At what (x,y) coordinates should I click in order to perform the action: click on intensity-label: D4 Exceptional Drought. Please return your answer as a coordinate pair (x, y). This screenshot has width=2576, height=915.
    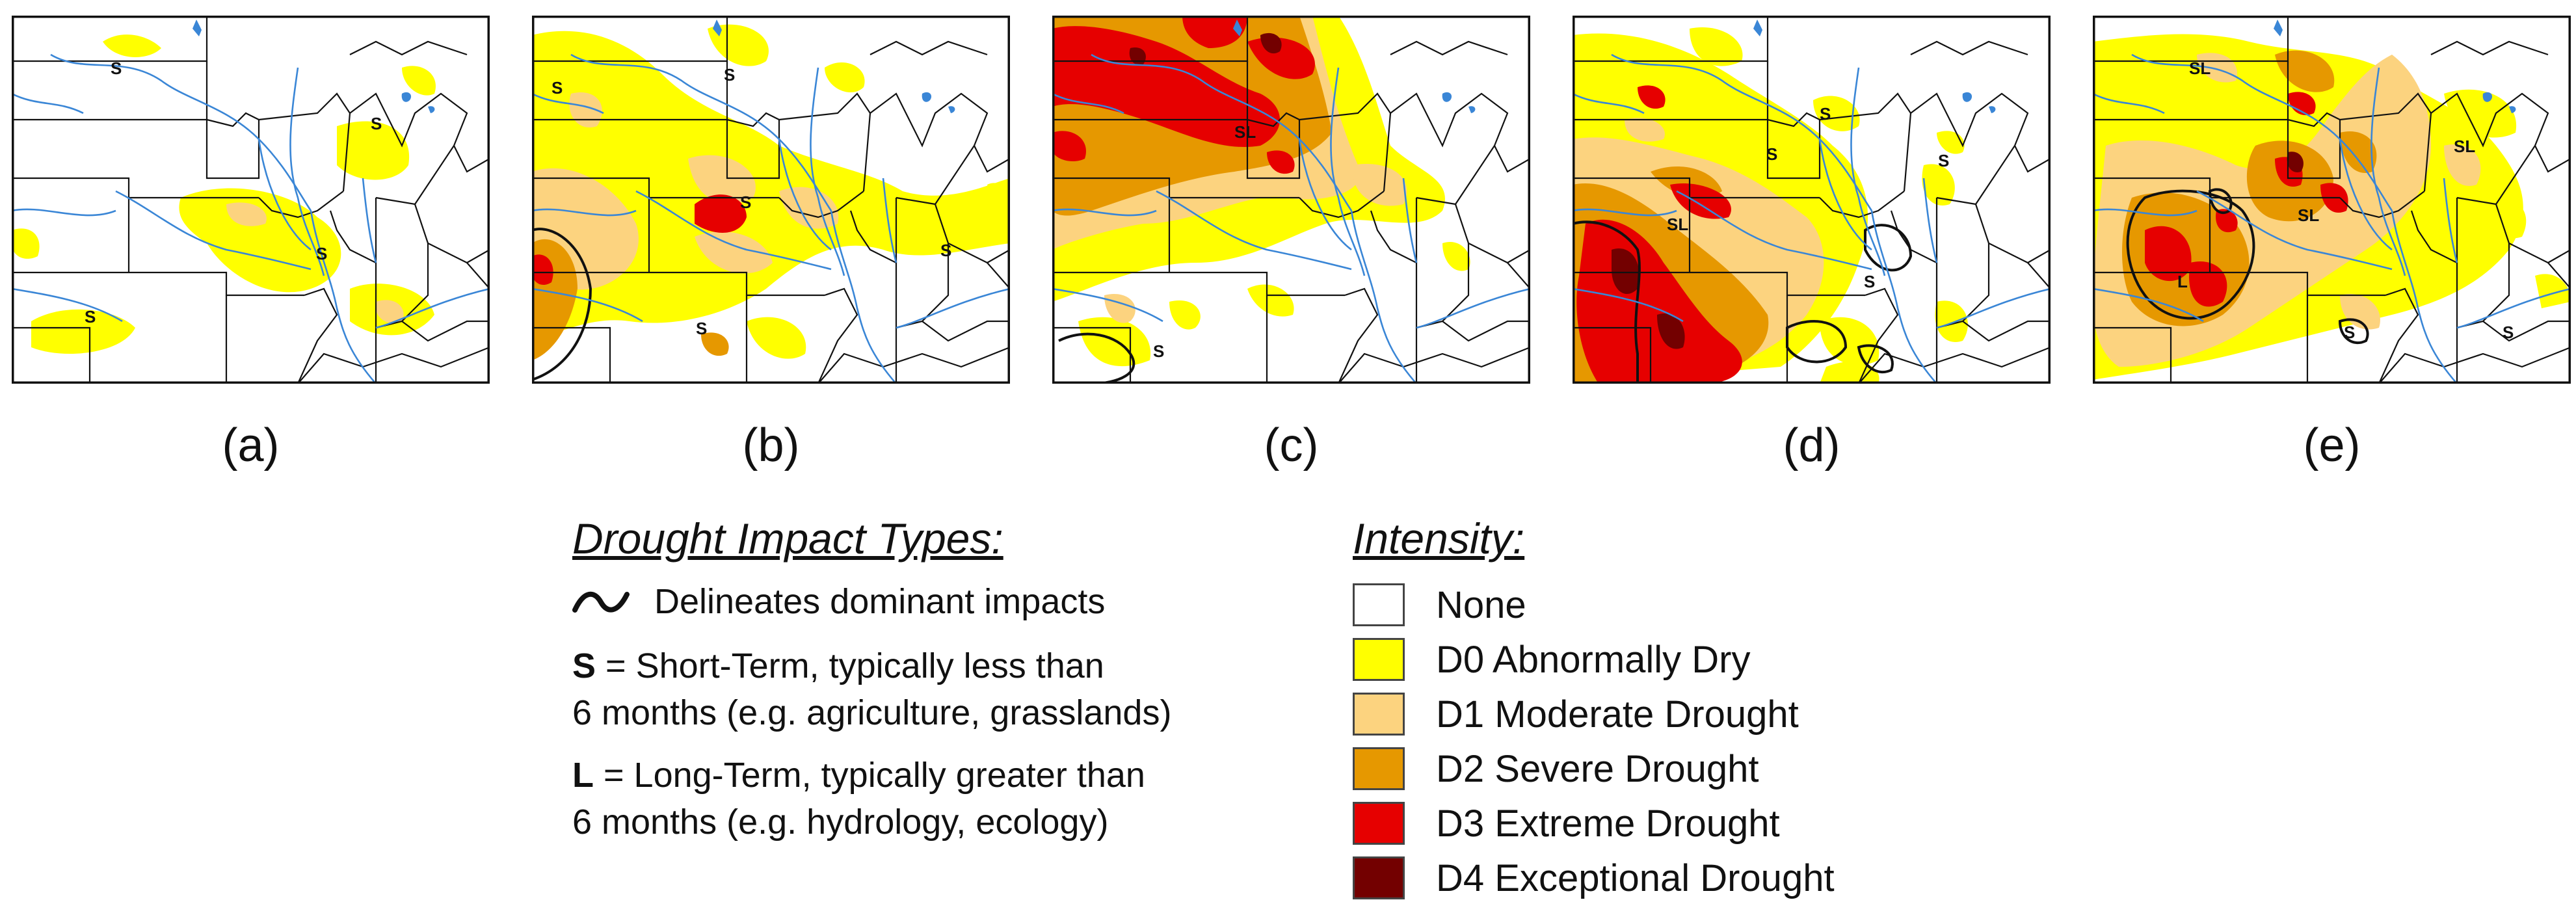
    Looking at the image, I should click on (1636, 877).